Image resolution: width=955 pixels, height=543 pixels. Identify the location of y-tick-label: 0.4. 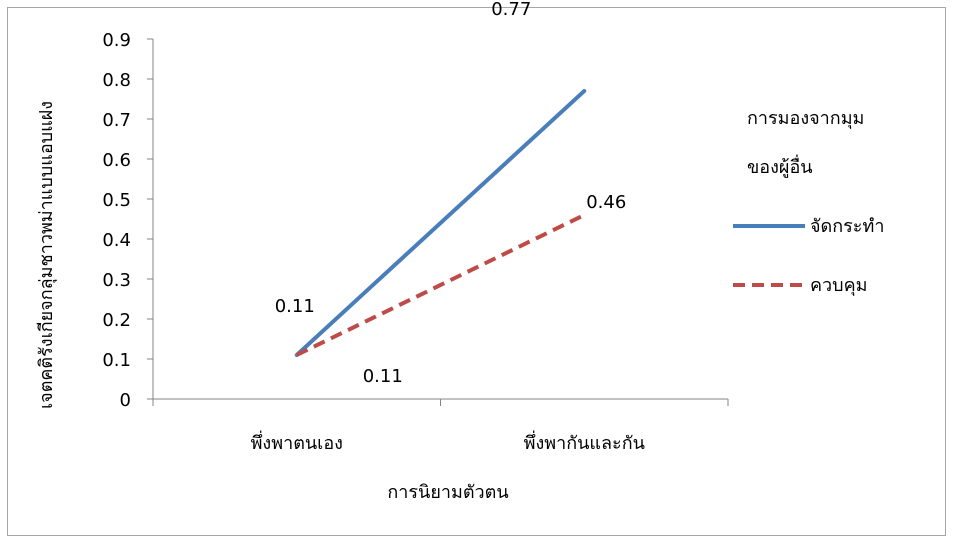
(116, 240).